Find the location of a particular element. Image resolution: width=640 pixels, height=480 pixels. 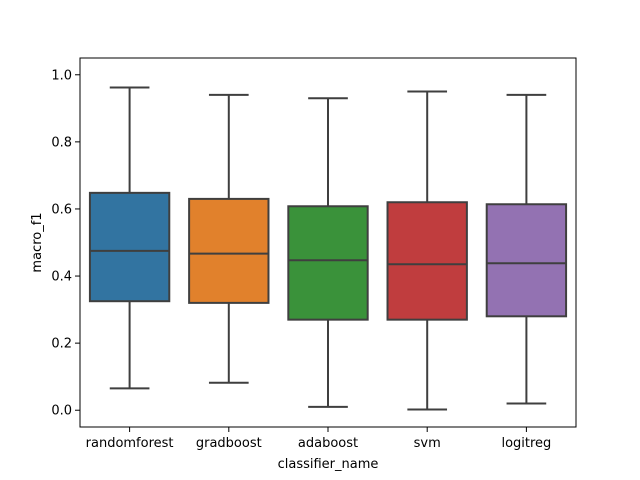

y-tick-label: 0.8 is located at coordinates (61, 142).